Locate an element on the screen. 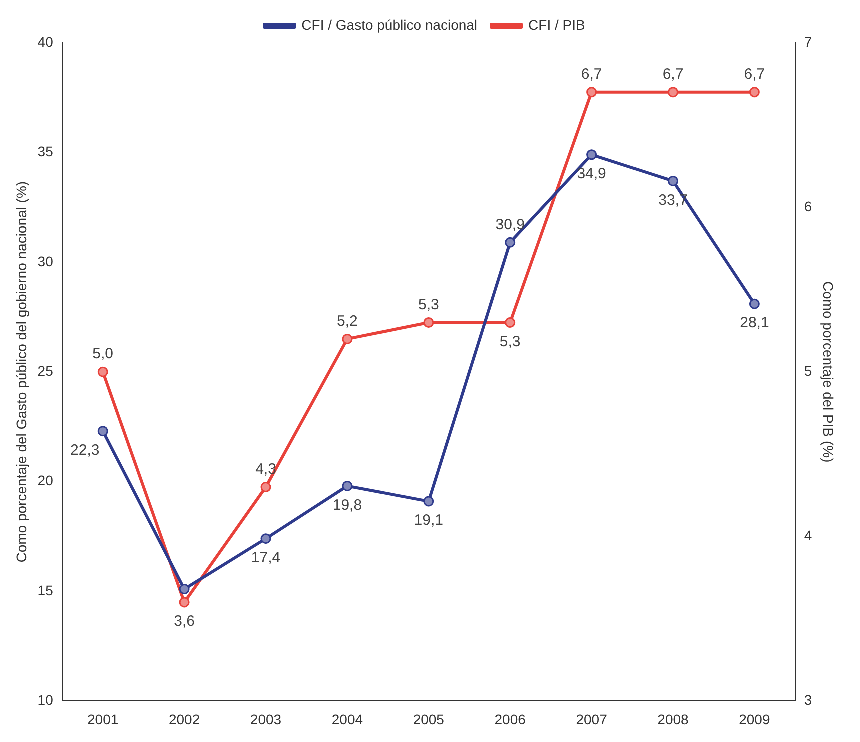  y-tick-label: 20 is located at coordinates (46, 480).